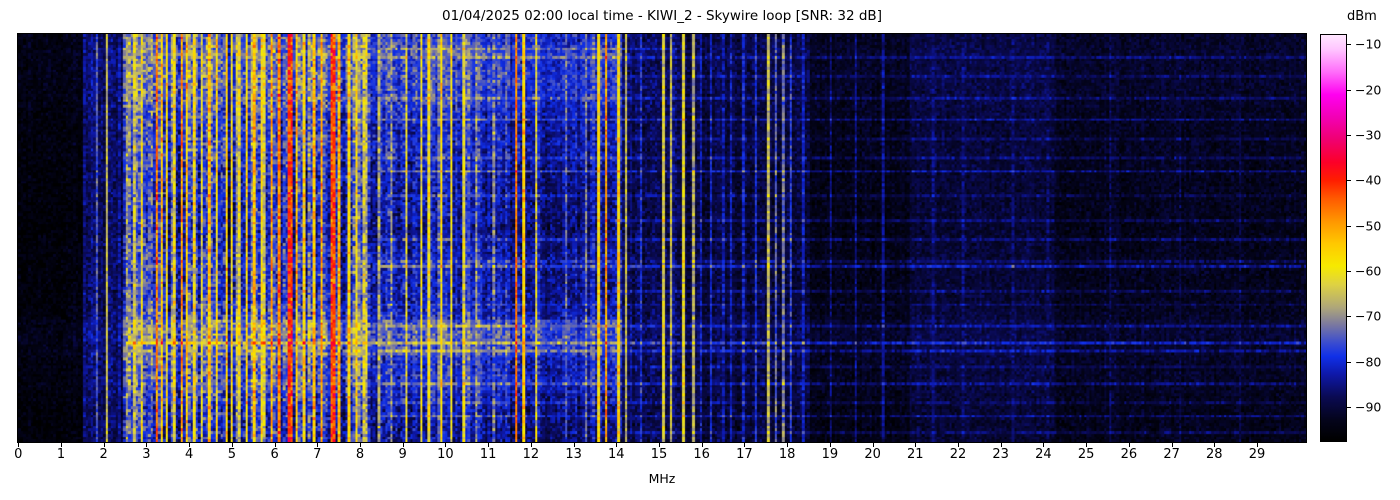 This screenshot has width=1400, height=500. I want to click on colorbar-title: dBm, so click(1362, 16).